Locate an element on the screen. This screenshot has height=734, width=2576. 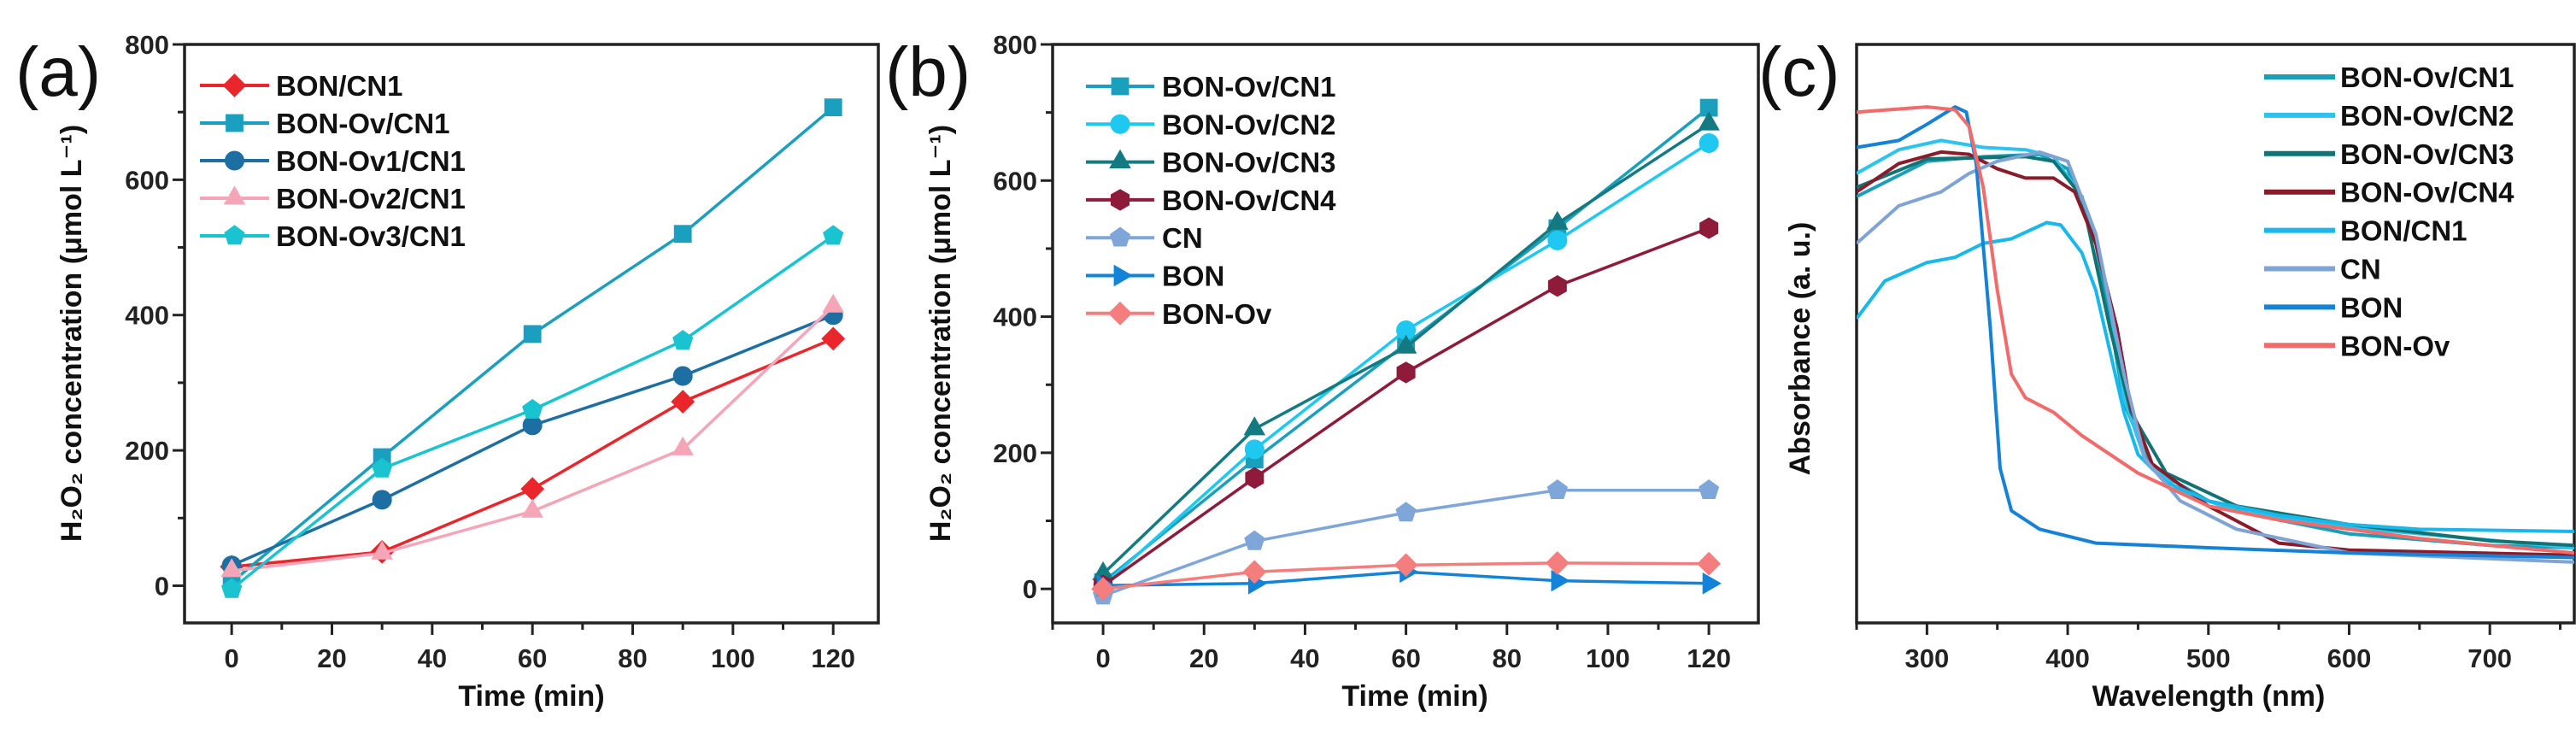
legend-label: BON-Ov/CN4 is located at coordinates (1249, 200).